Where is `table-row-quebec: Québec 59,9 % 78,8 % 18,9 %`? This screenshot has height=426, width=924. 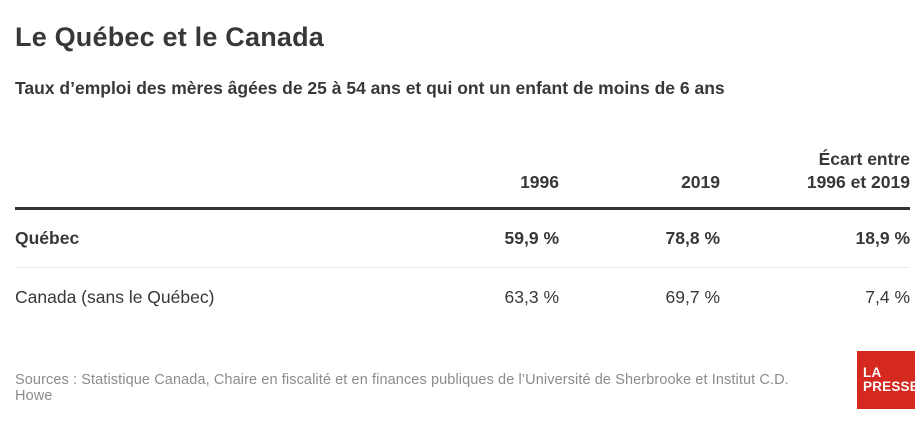 table-row-quebec: Québec 59,9 % 78,8 % 18,9 % is located at coordinates (462, 239).